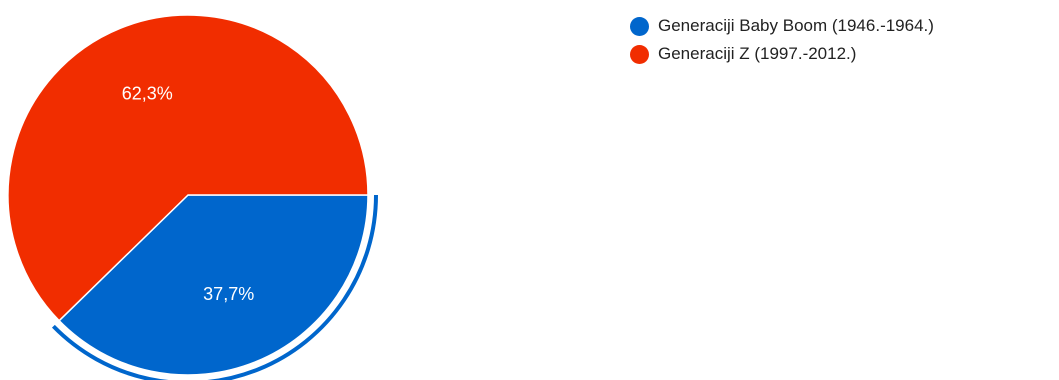  What do you see at coordinates (639, 54) in the screenshot?
I see `legend-swatch-gen-z` at bounding box center [639, 54].